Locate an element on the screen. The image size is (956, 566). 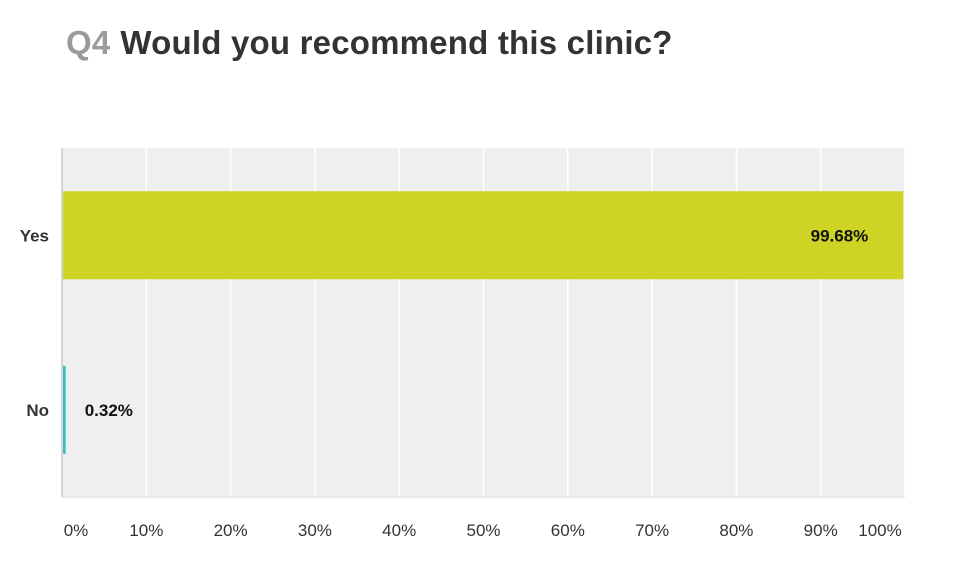
chart-title: Q4 Would you recommend this clinic? is located at coordinates (369, 43).